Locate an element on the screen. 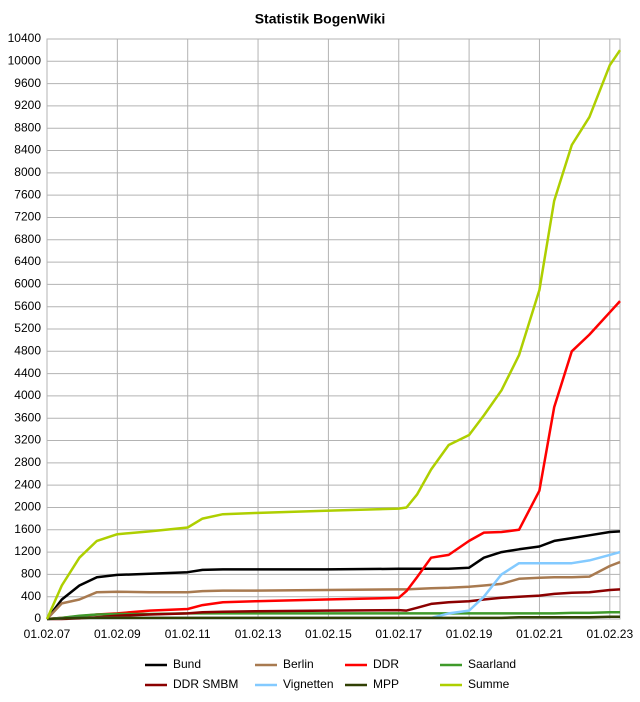  legend-label: Bund is located at coordinates (187, 664).